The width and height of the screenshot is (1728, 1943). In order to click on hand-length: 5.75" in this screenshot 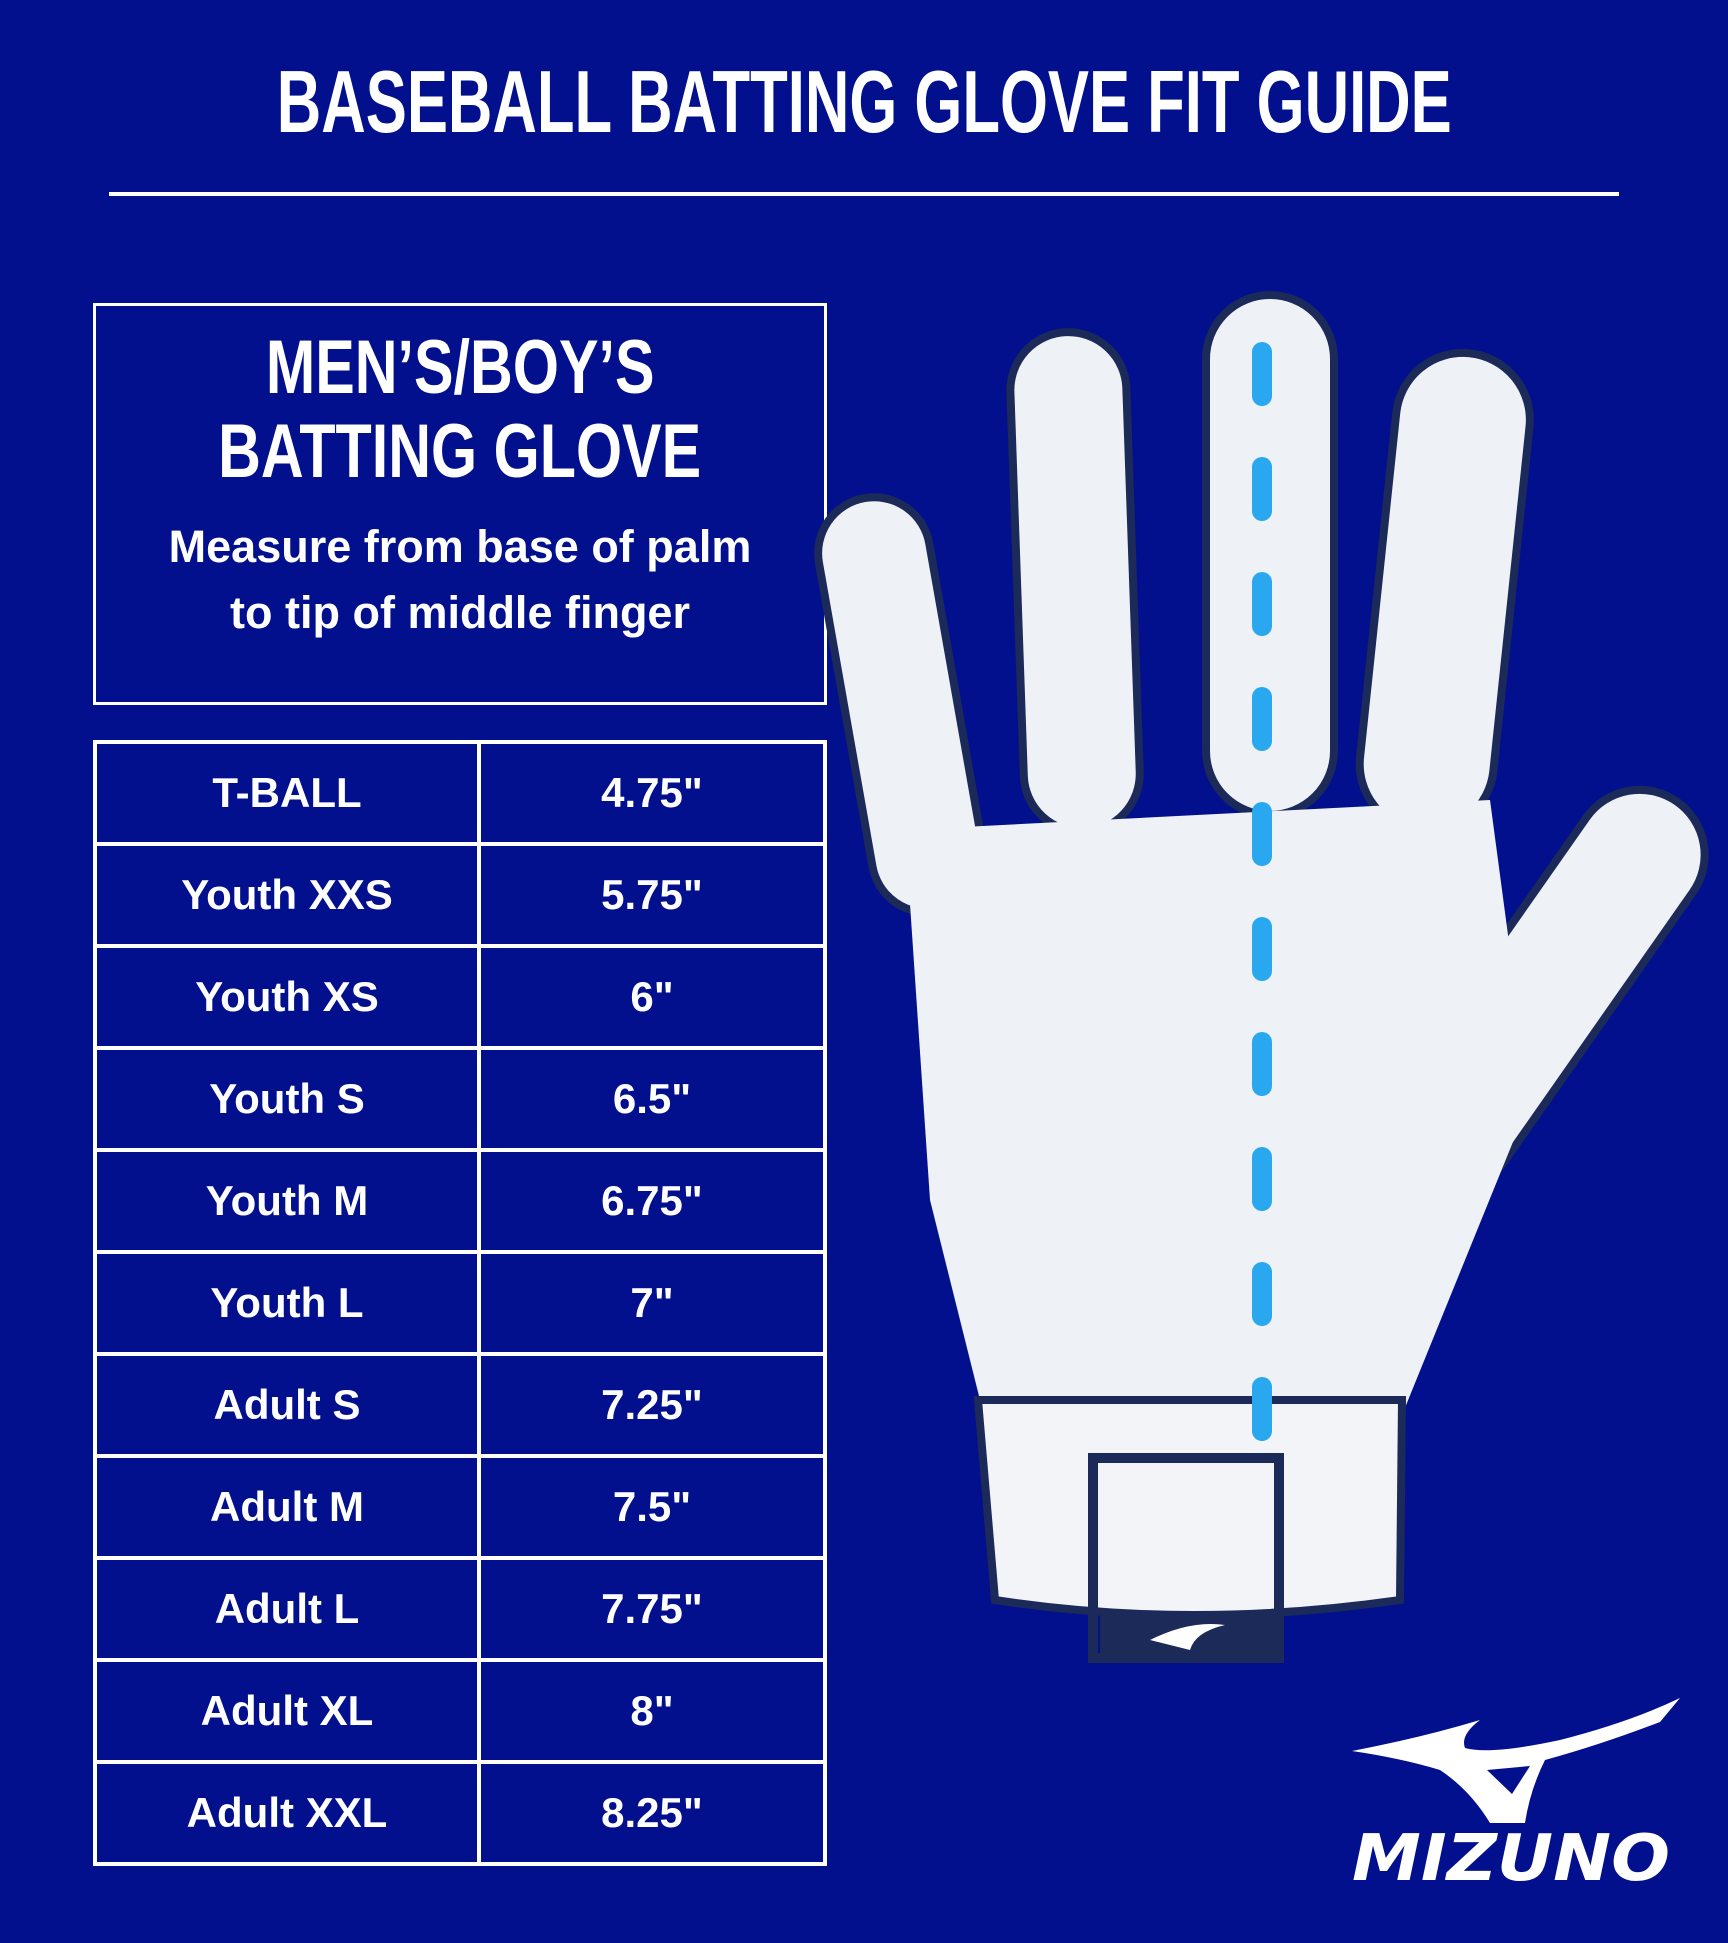, I will do `click(652, 895)`.